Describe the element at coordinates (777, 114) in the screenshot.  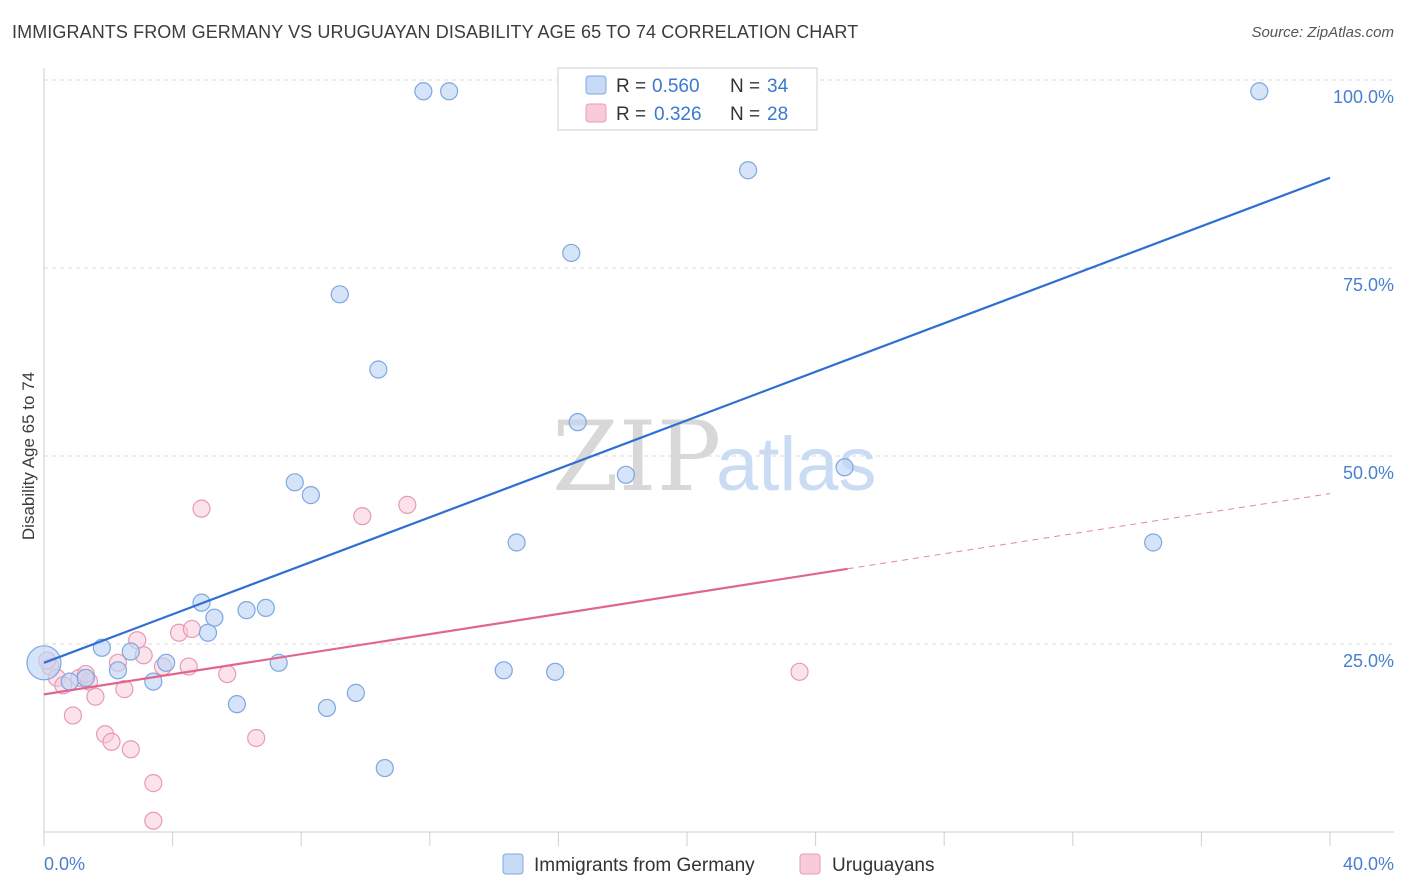
I see `legend-n-value-2: 28` at that location.